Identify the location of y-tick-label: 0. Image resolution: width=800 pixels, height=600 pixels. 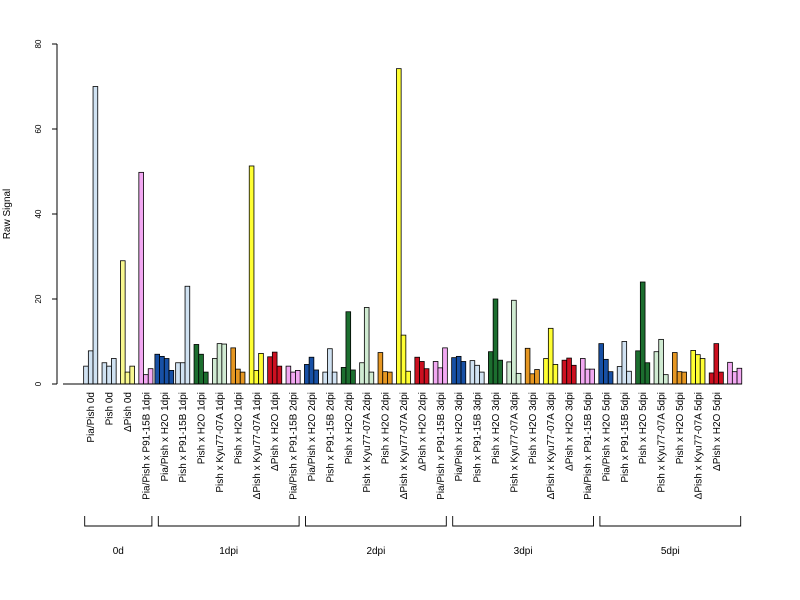
(38, 383).